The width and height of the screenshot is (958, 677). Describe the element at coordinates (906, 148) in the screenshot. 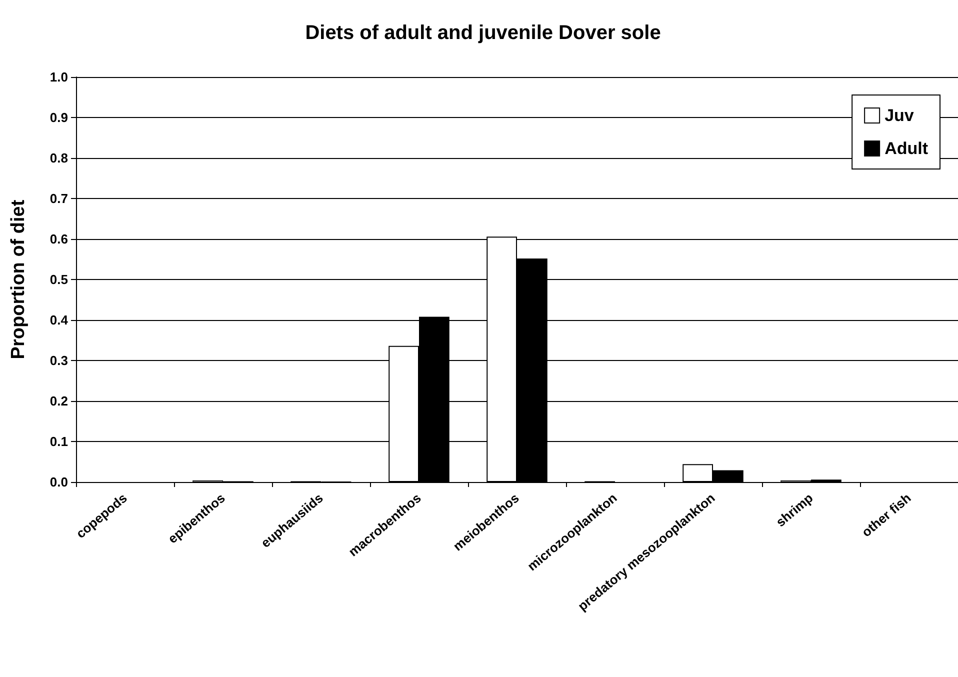

I see `legend-label: Adult` at that location.